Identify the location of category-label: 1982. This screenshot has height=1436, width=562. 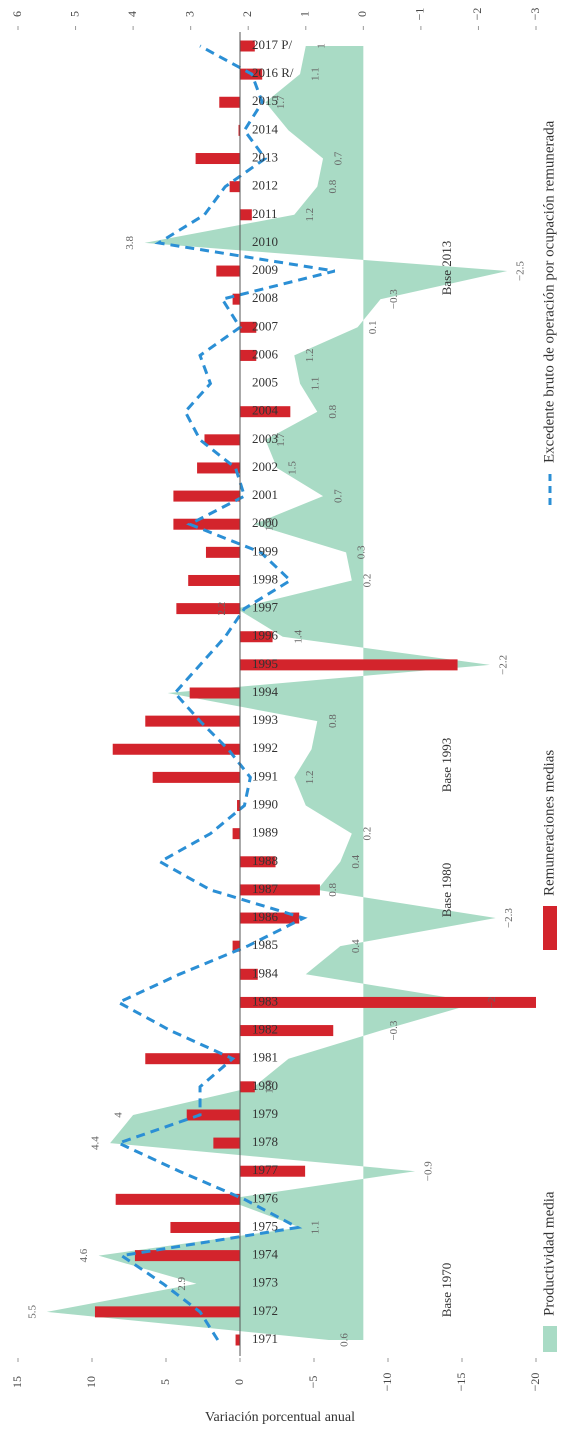
(265, 1029).